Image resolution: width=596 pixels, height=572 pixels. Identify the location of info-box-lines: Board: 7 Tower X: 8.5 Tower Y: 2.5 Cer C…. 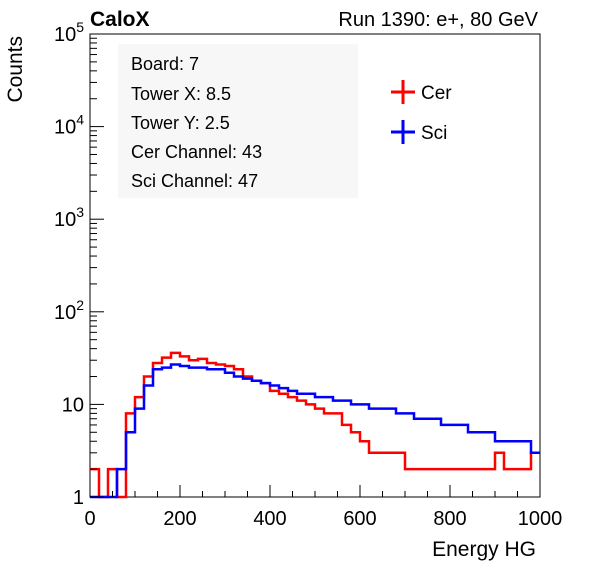
(196, 122).